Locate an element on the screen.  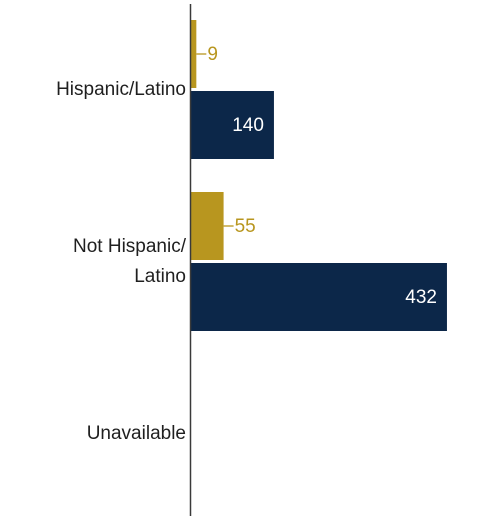
value-label-hispanic-latino-series-1: 9 is located at coordinates (212, 54).